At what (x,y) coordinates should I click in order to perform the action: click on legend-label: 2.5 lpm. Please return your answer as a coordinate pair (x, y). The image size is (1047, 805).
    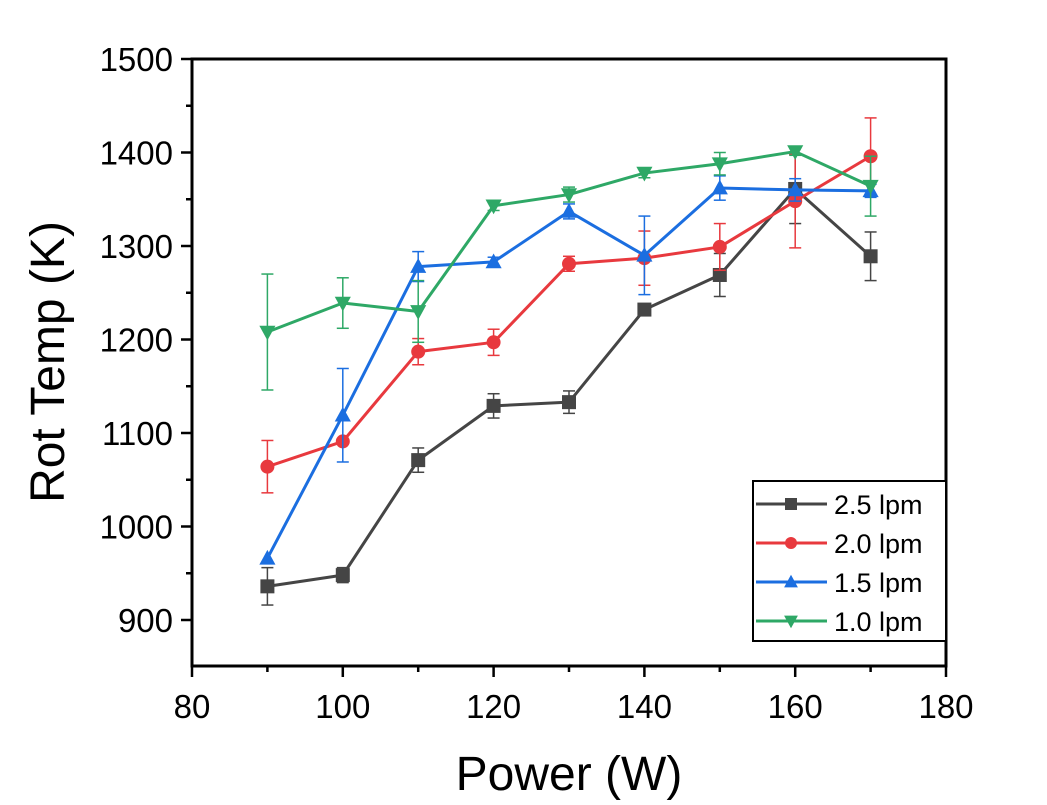
    Looking at the image, I should click on (878, 505).